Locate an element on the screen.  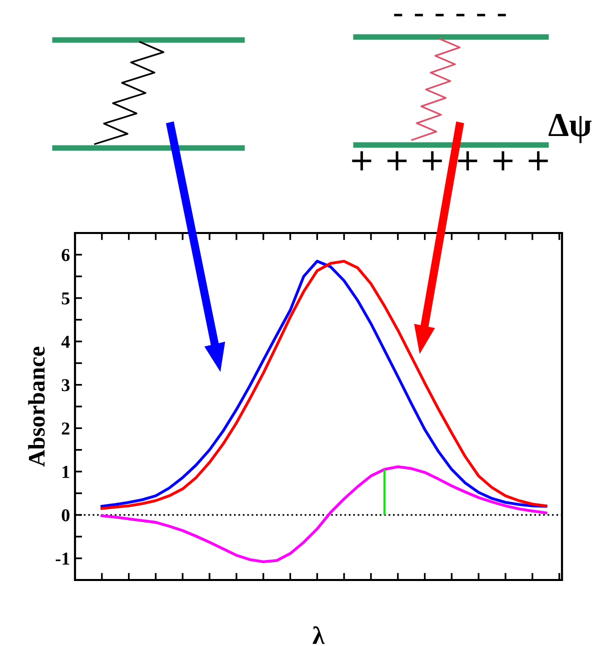
y-tick-label: 5 is located at coordinates (66, 298).